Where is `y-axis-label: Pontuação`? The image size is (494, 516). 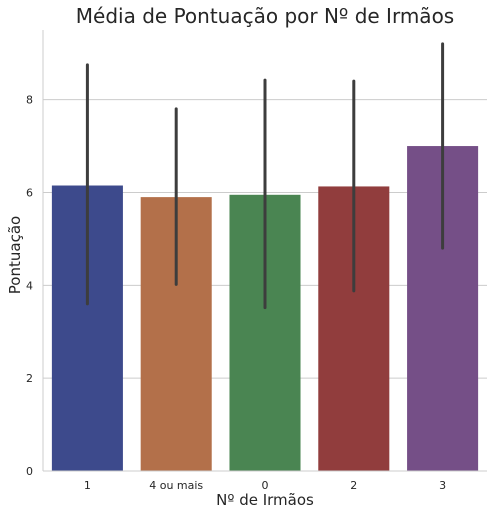 y-axis-label: Pontuação is located at coordinates (15, 255).